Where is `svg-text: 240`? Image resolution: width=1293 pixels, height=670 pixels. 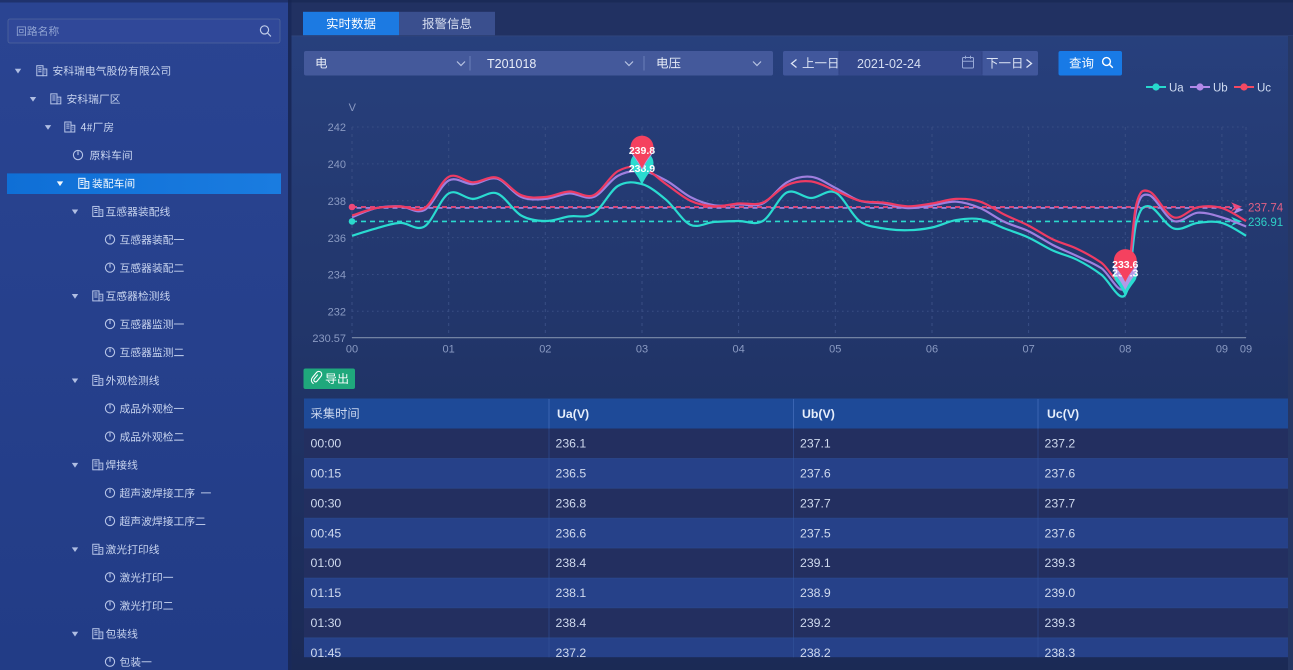 svg-text: 240 is located at coordinates (337, 165).